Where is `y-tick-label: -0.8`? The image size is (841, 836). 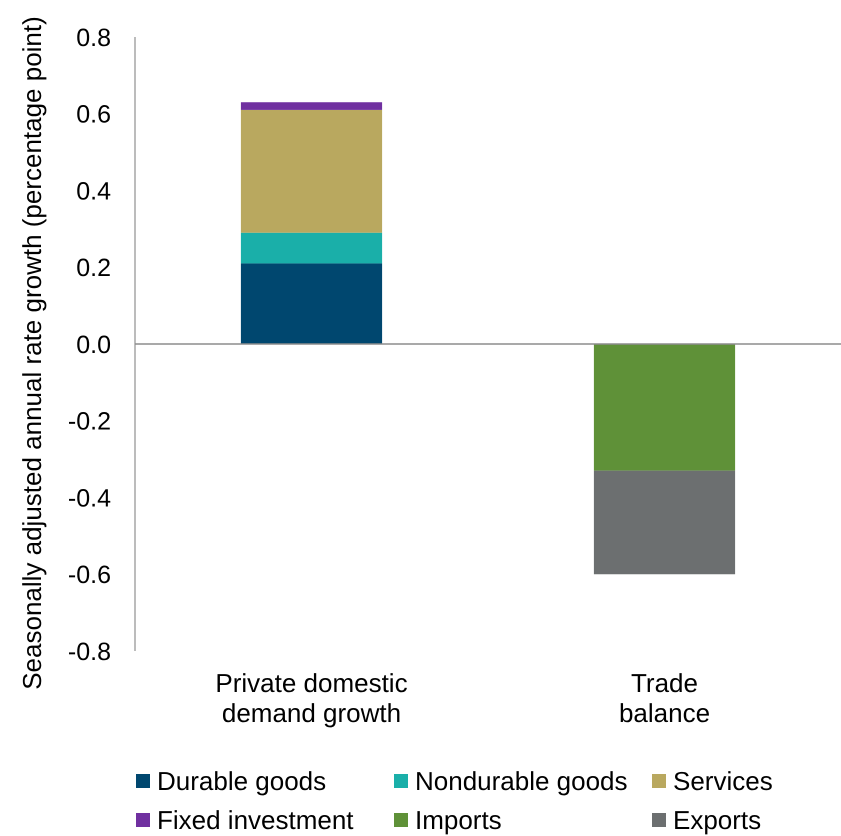
y-tick-label: -0.8 is located at coordinates (89, 652).